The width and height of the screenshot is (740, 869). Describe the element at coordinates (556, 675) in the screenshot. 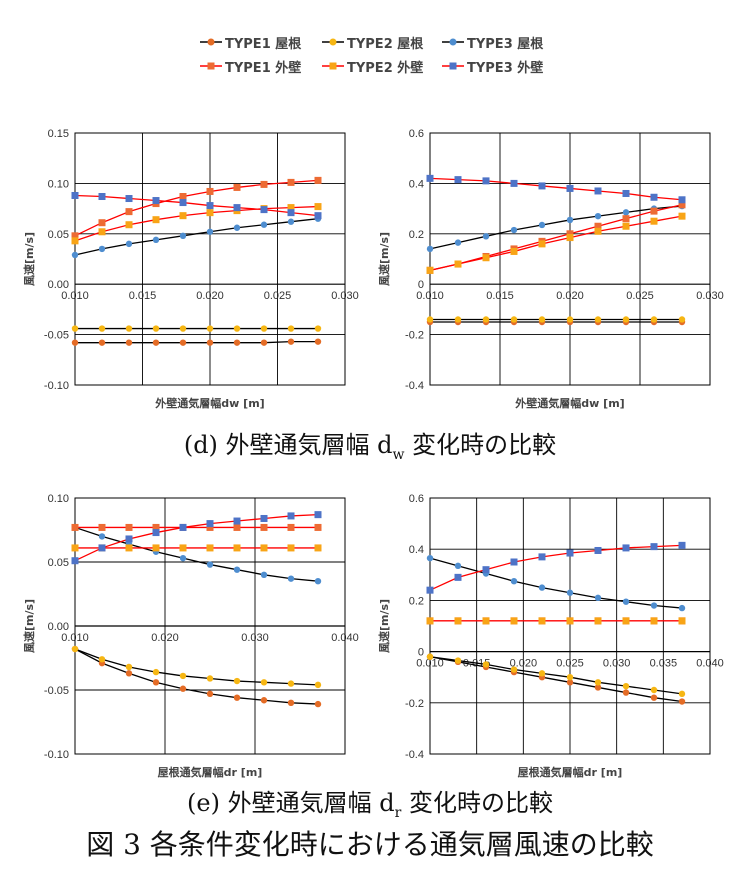

I see `series-line-type2-屋根` at that location.